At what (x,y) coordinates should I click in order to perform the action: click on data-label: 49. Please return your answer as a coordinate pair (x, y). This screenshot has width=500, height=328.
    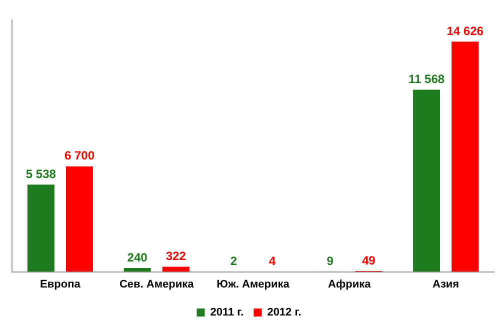
    Looking at the image, I should click on (369, 260).